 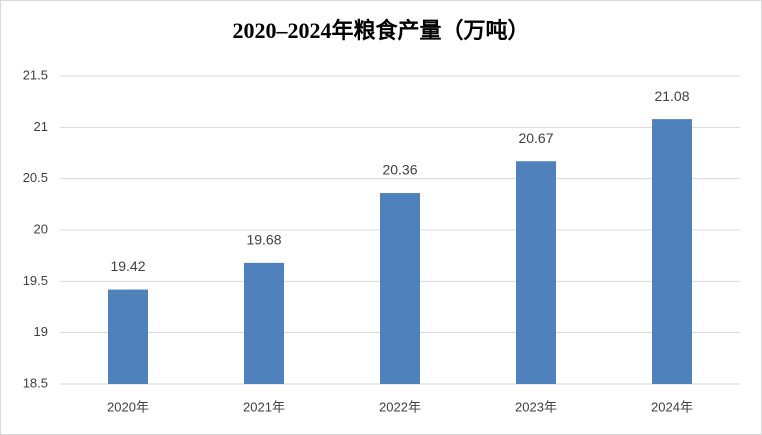 What do you see at coordinates (35, 280) in the screenshot?
I see `y-tick-label: 19.5` at bounding box center [35, 280].